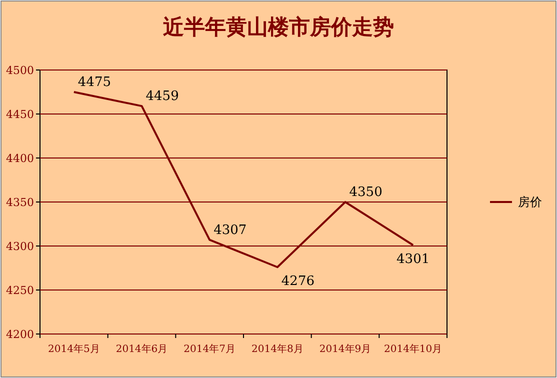  I want to click on y-tick-label: 4200, so click(20, 334).